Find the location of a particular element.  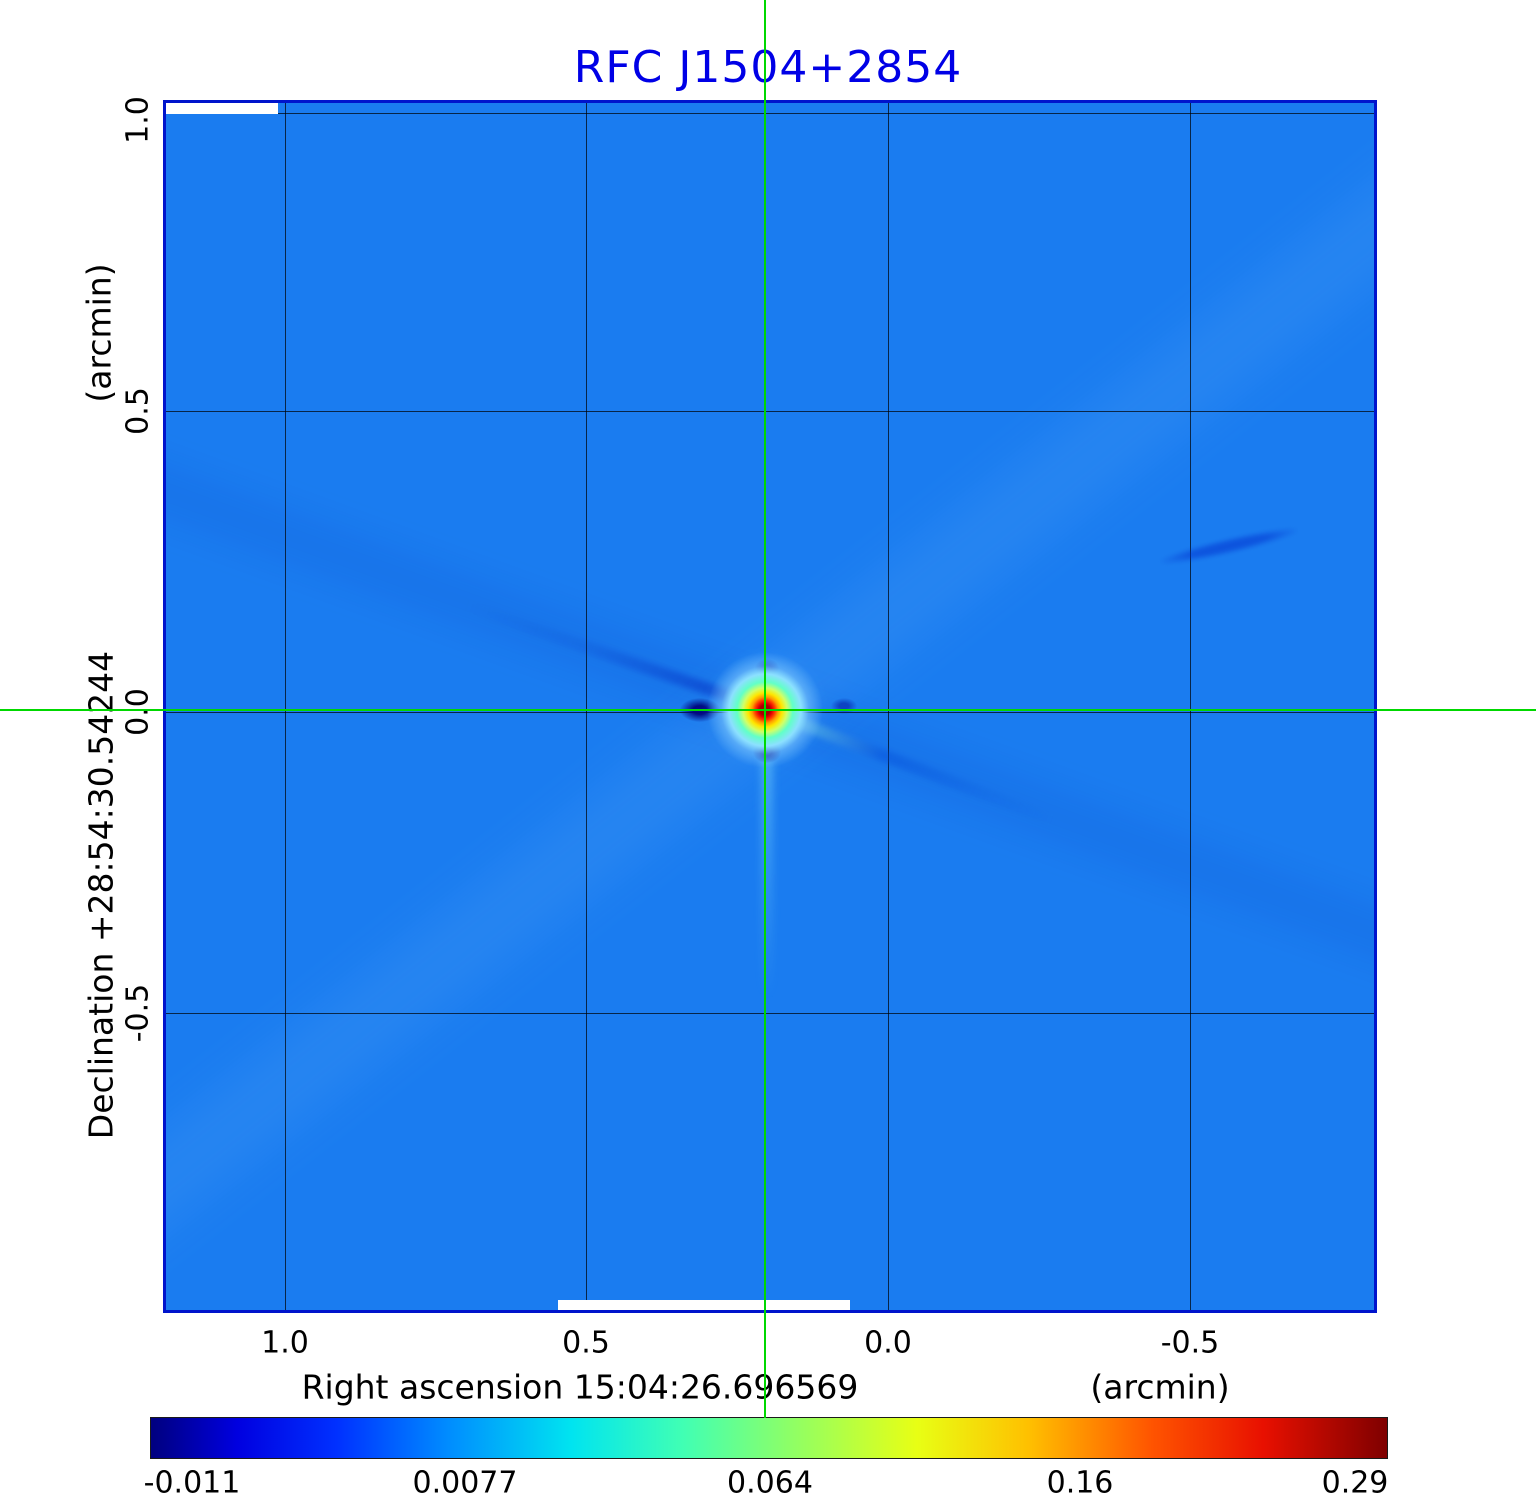

colorbar-tick-3: 0.16 is located at coordinates (1080, 1483).